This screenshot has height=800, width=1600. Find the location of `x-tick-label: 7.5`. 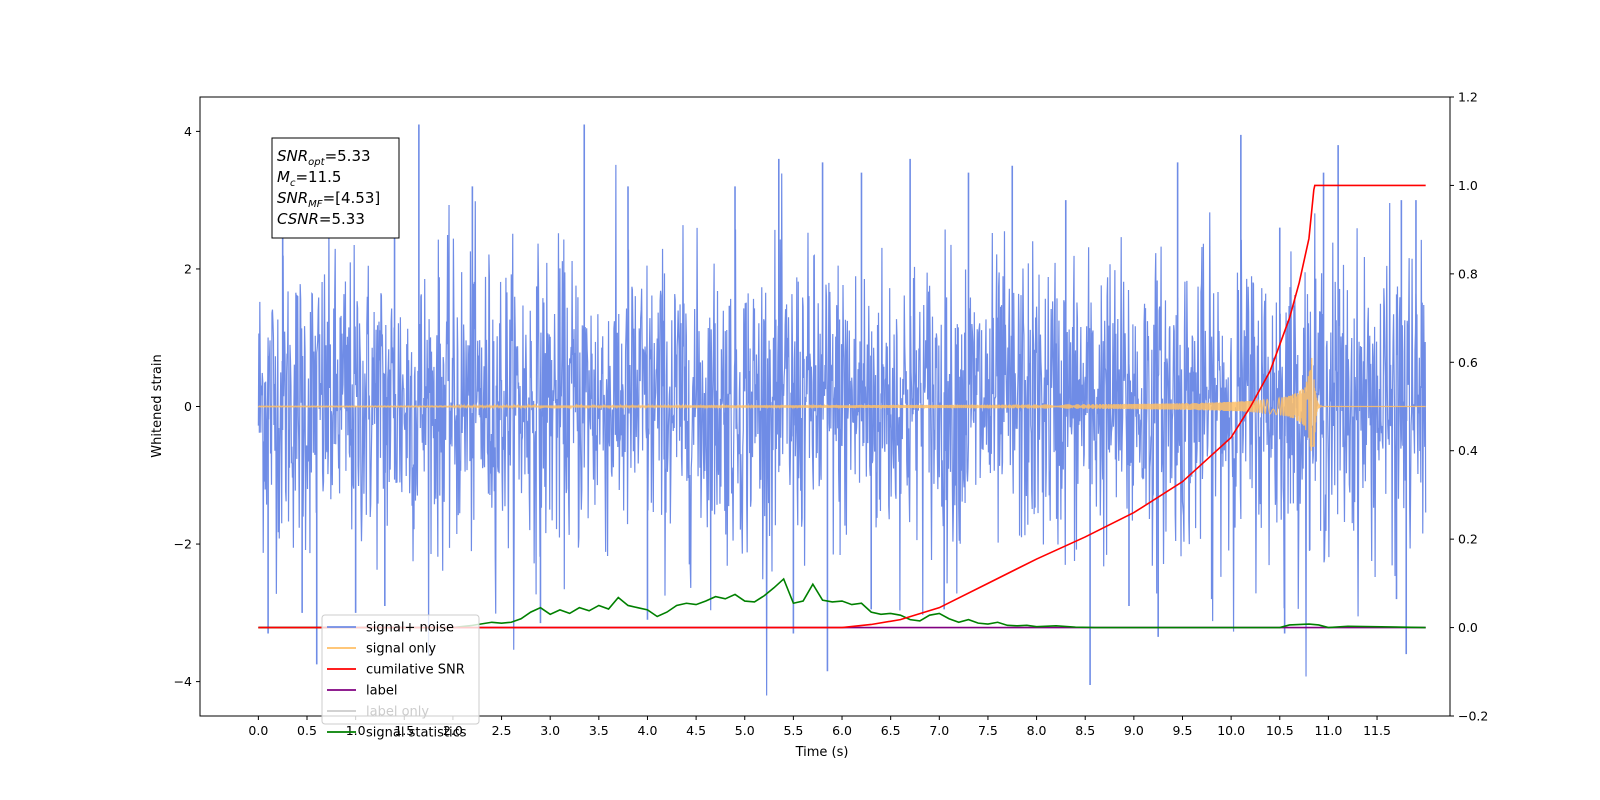

x-tick-label: 7.5 is located at coordinates (988, 730).